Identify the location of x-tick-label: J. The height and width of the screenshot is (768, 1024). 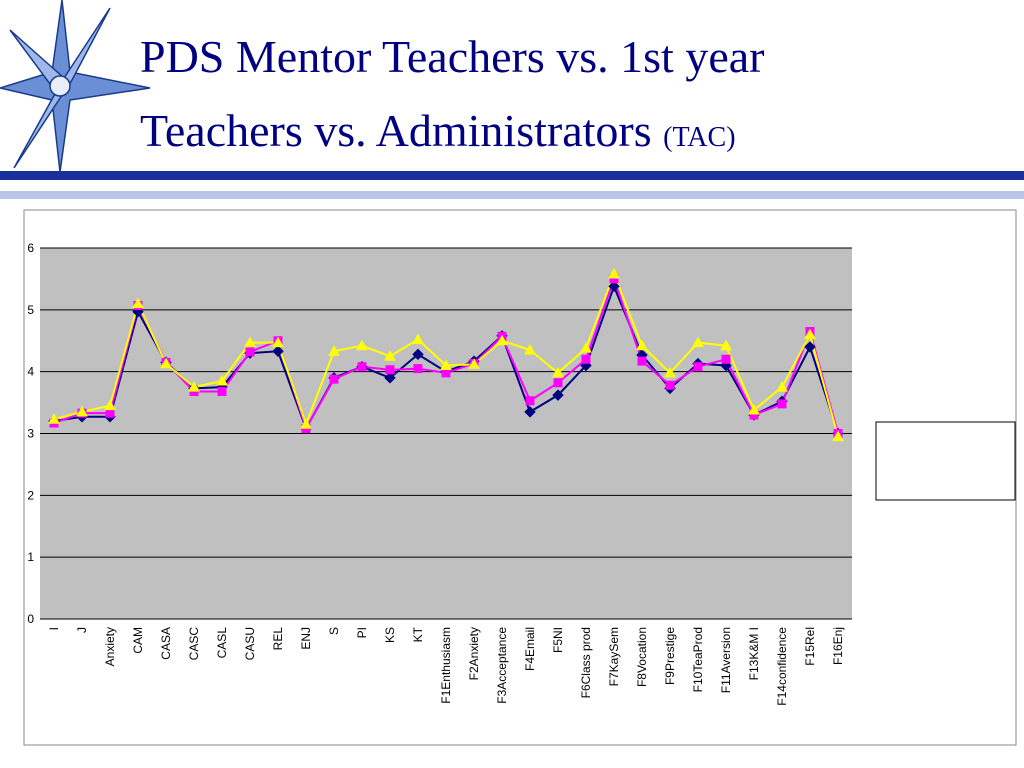
(82, 630).